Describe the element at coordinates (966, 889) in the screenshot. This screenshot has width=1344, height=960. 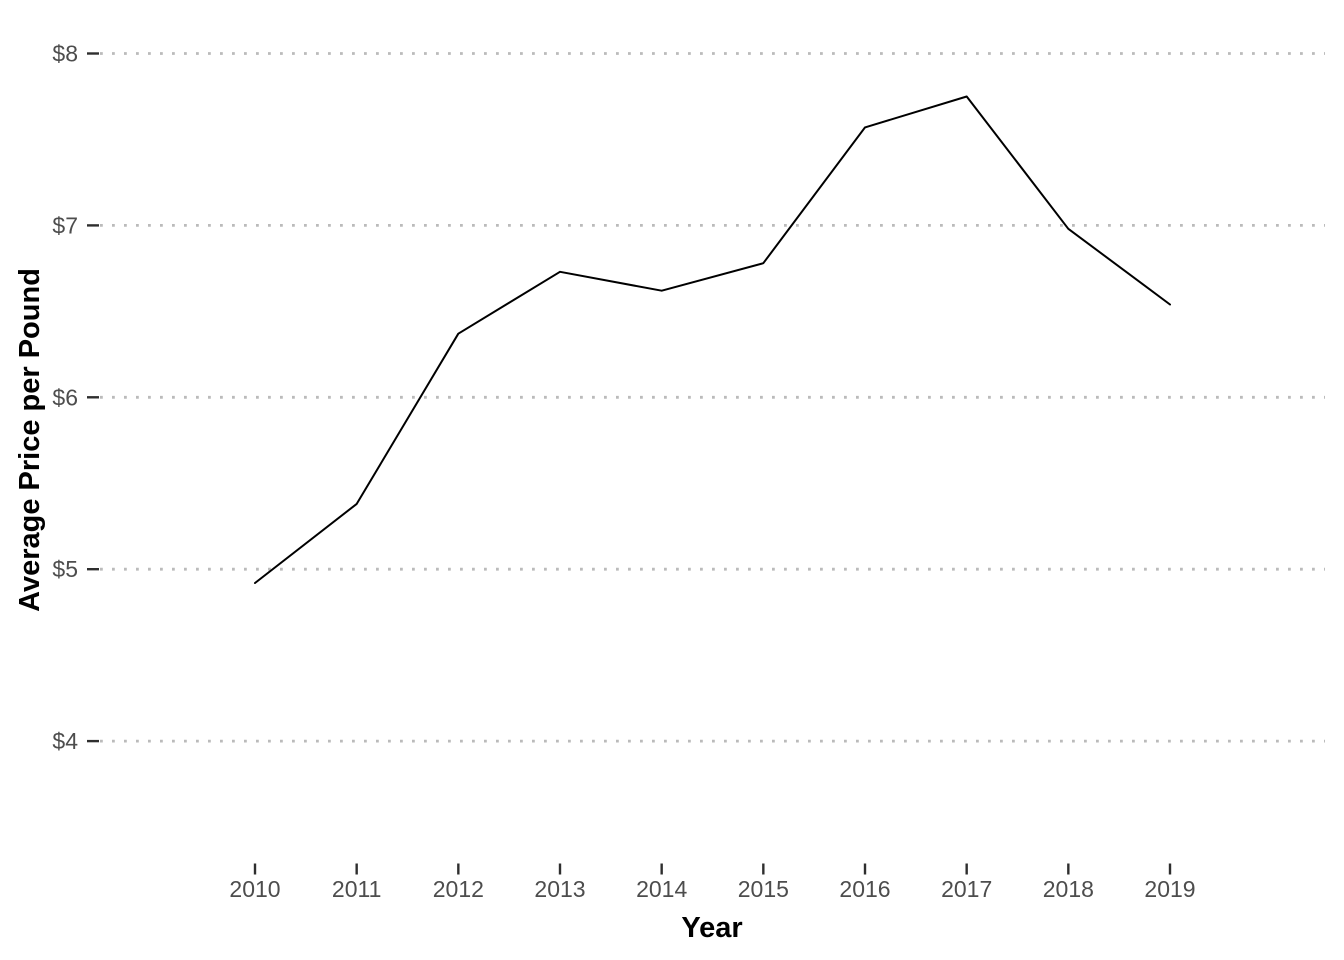
I see `x-tick-label: 2017` at that location.